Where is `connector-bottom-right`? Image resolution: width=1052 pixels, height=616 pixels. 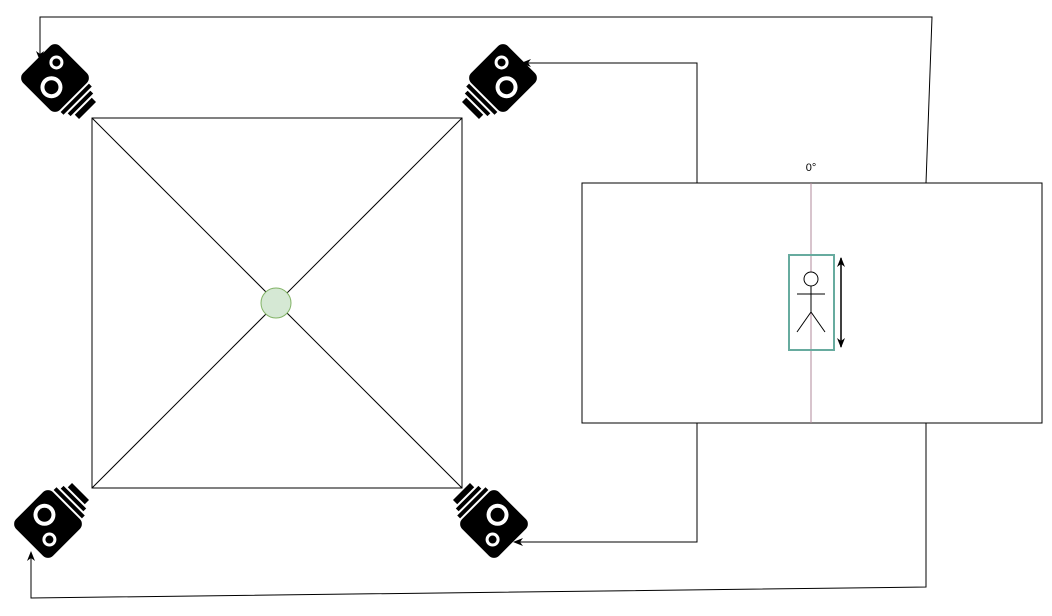 connector-bottom-right is located at coordinates (605, 484).